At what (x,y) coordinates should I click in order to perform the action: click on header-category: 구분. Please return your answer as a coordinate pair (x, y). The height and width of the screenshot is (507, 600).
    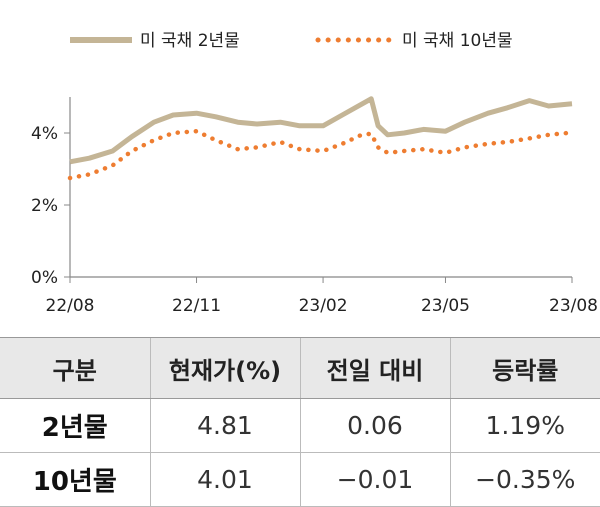
    Looking at the image, I should click on (75, 368).